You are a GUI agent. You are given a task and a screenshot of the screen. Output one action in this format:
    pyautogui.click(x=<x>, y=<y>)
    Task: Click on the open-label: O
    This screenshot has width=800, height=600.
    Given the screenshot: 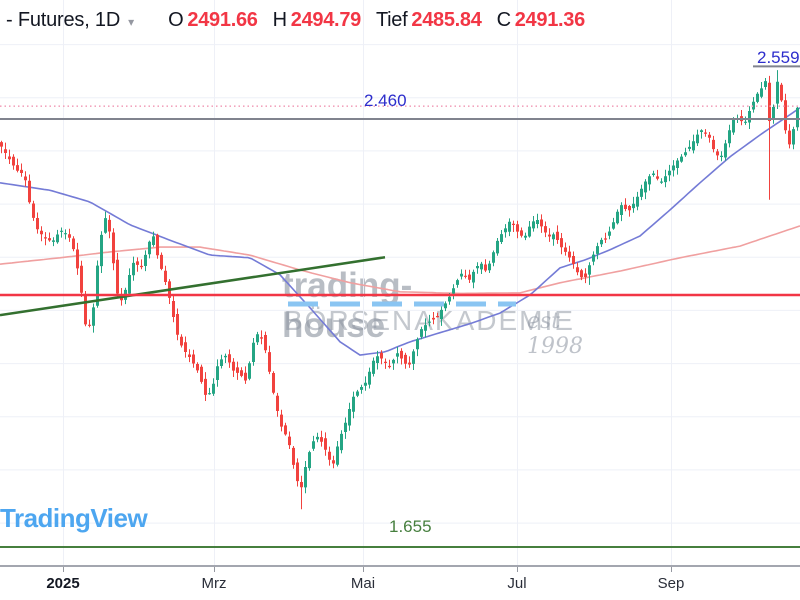 What is the action you would take?
    pyautogui.click(x=176, y=20)
    